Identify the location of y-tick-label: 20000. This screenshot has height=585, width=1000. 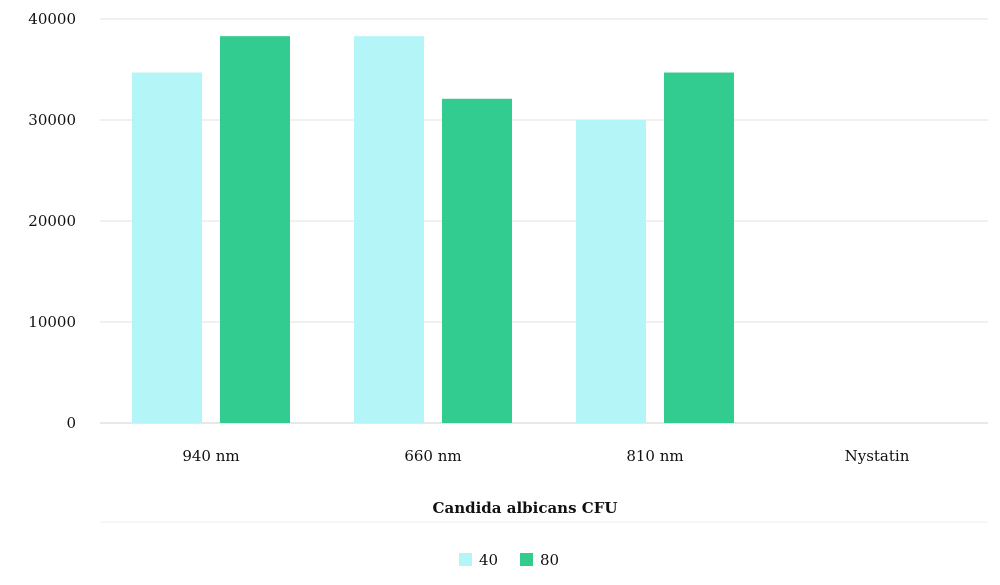
(52, 221).